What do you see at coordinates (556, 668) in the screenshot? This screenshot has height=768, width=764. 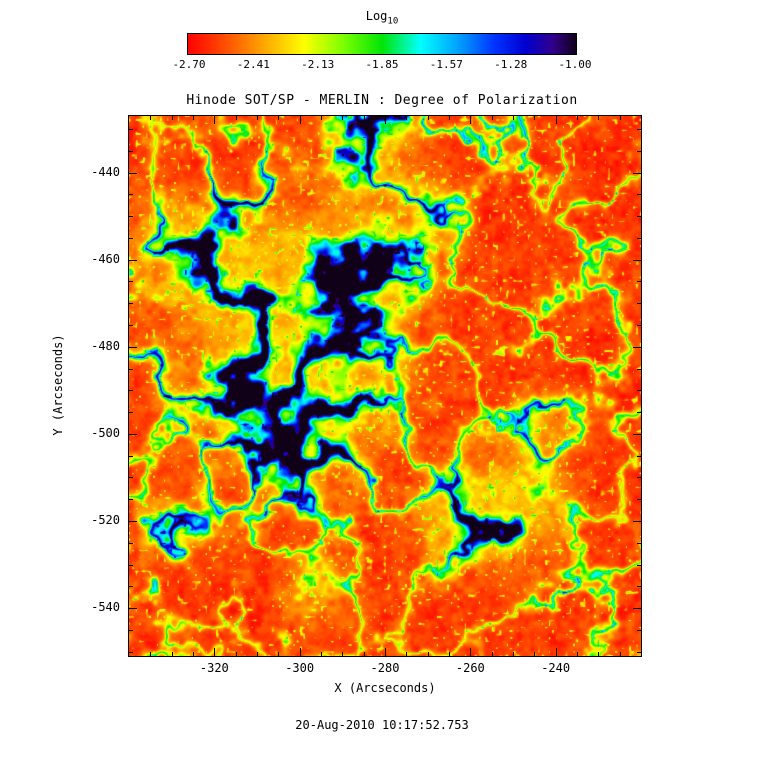 I see `x-tick-label: -240` at bounding box center [556, 668].